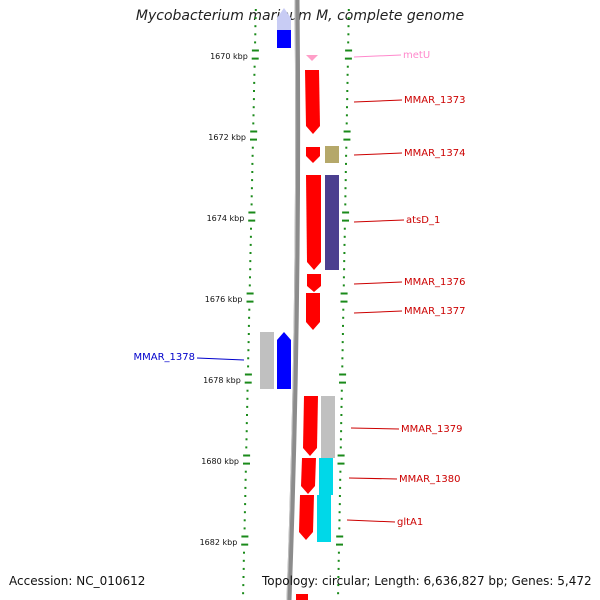 The height and width of the screenshot is (600, 600). Describe the element at coordinates (328, 427) in the screenshot. I see `feature-gray-right` at that location.